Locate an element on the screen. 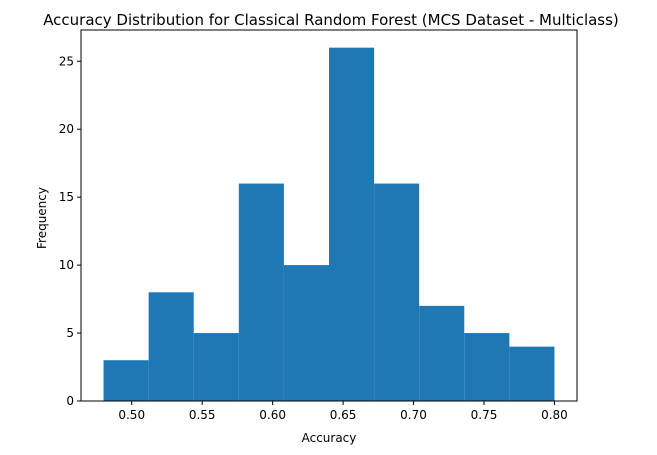 The image size is (657, 455). x-tick-label: 0.80 is located at coordinates (554, 415).